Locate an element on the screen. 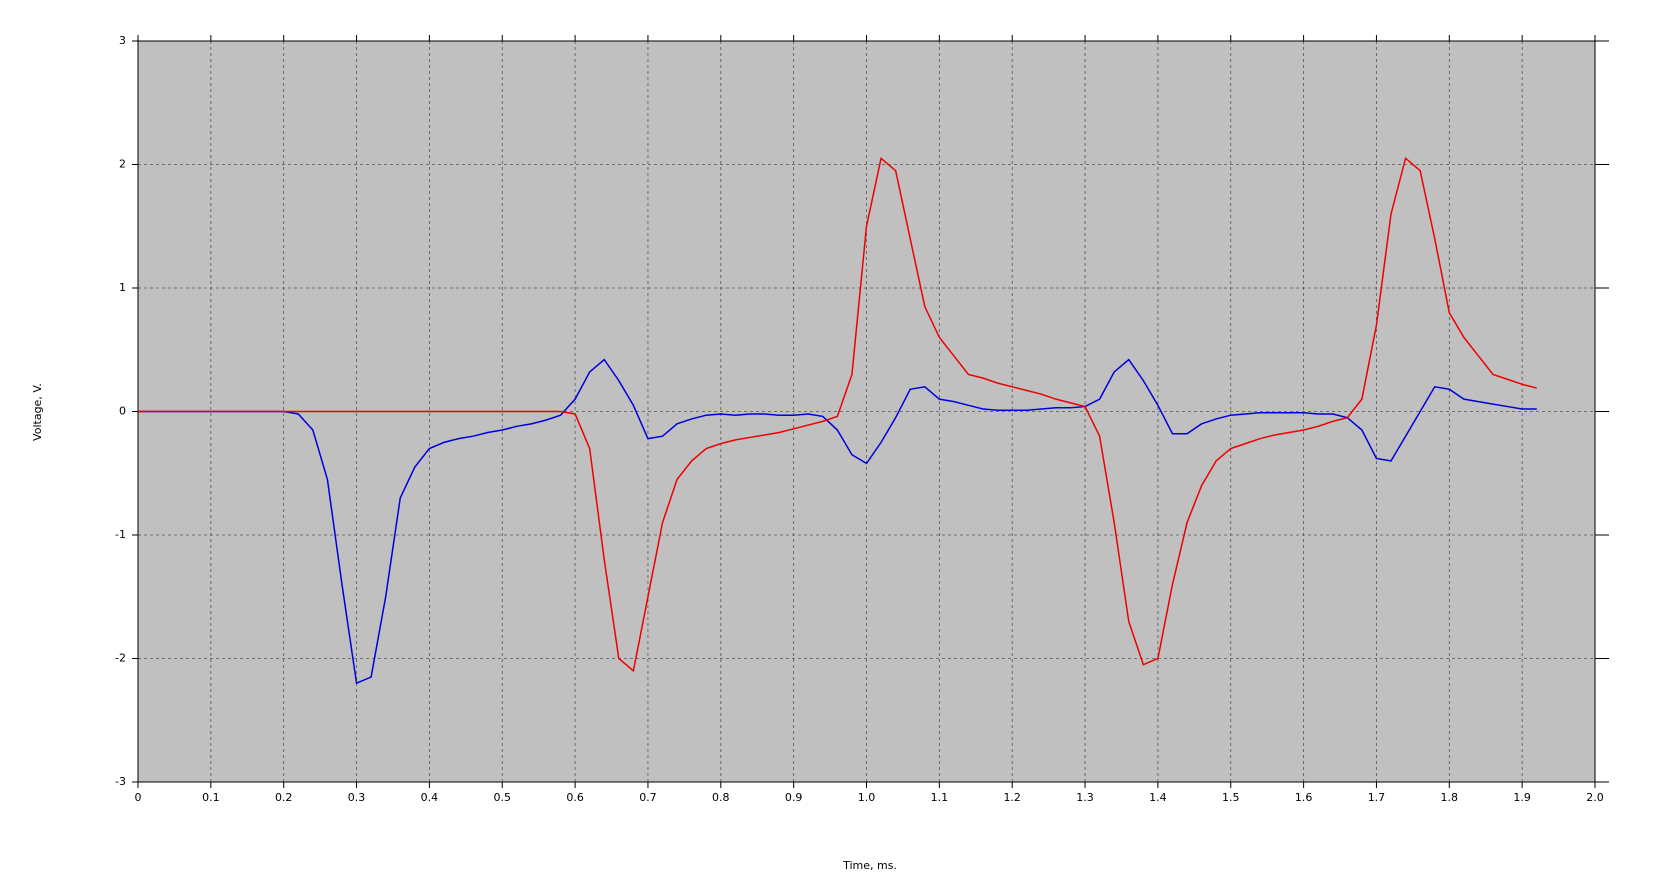  x-tick-label: 2.0 is located at coordinates (1595, 797).